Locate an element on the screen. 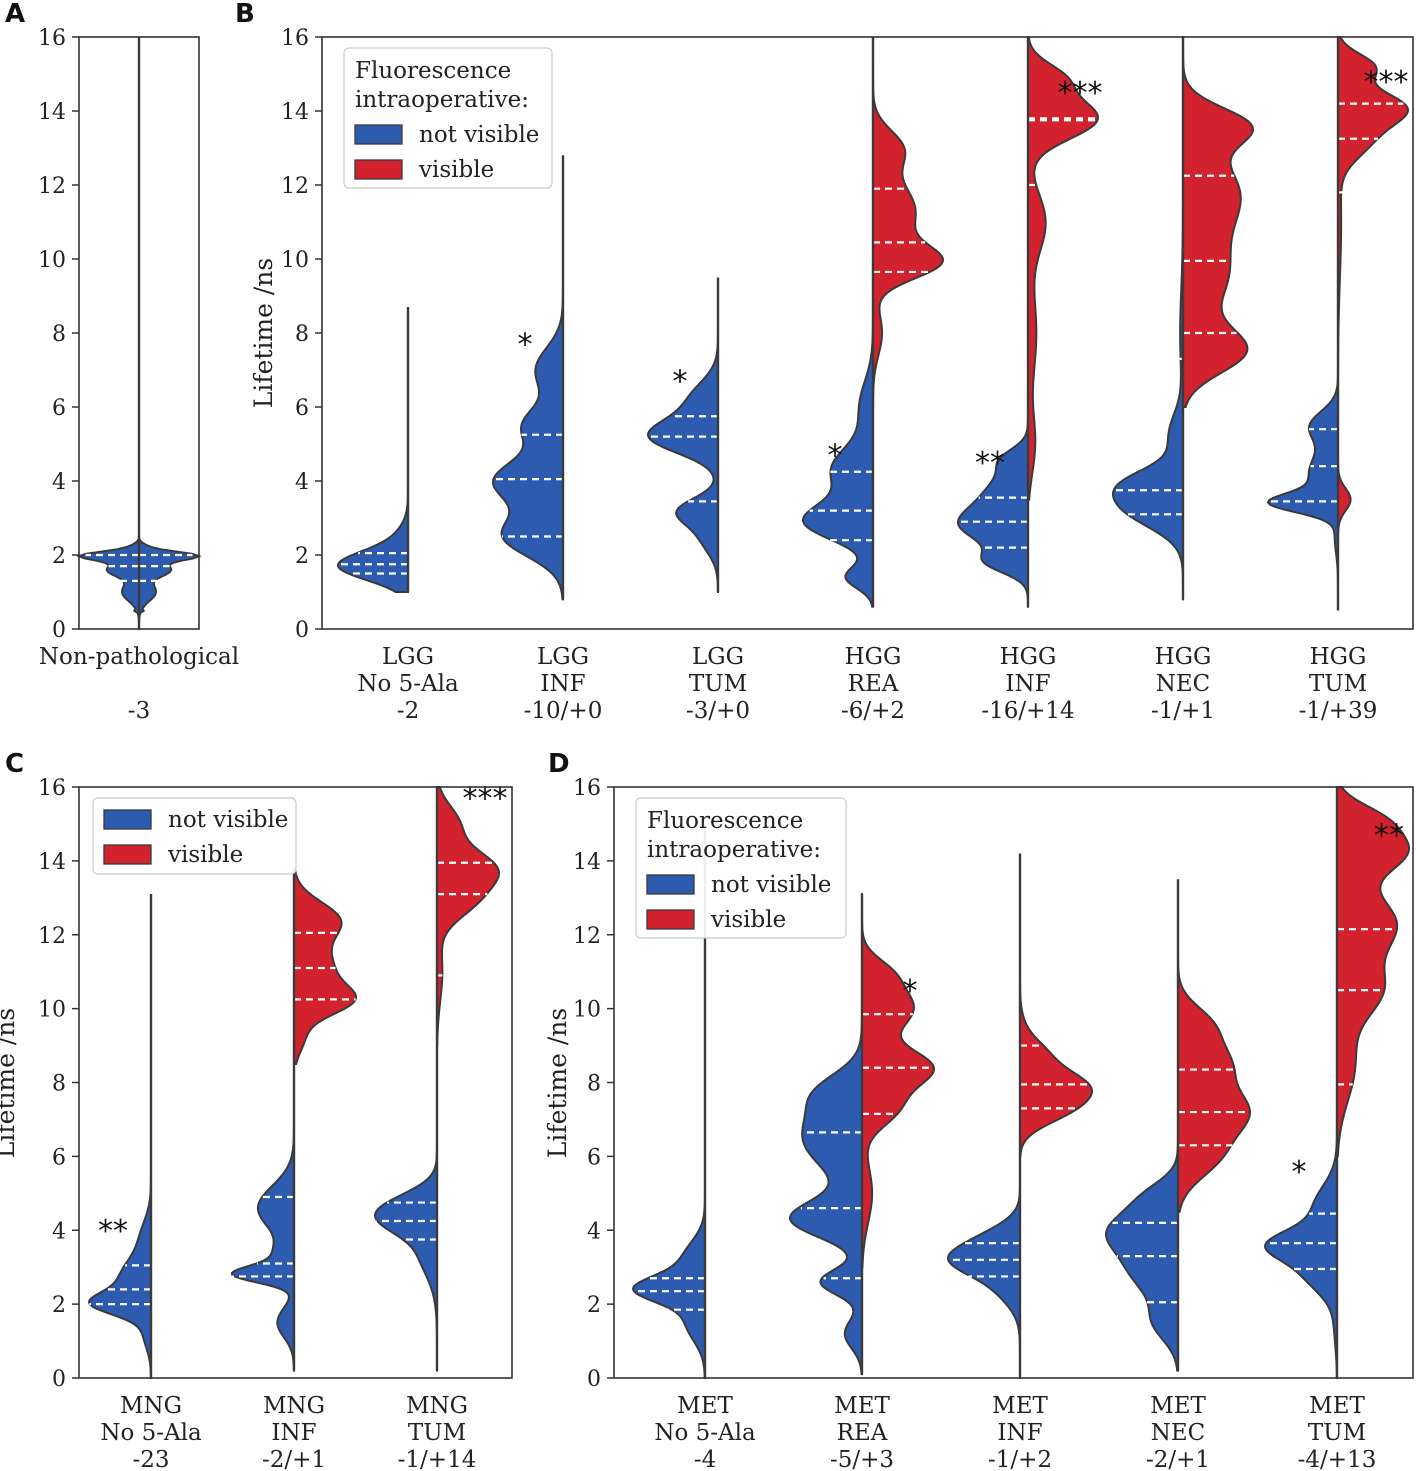 This screenshot has width=1418, height=1471. category-label: -4 is located at coordinates (705, 1459).